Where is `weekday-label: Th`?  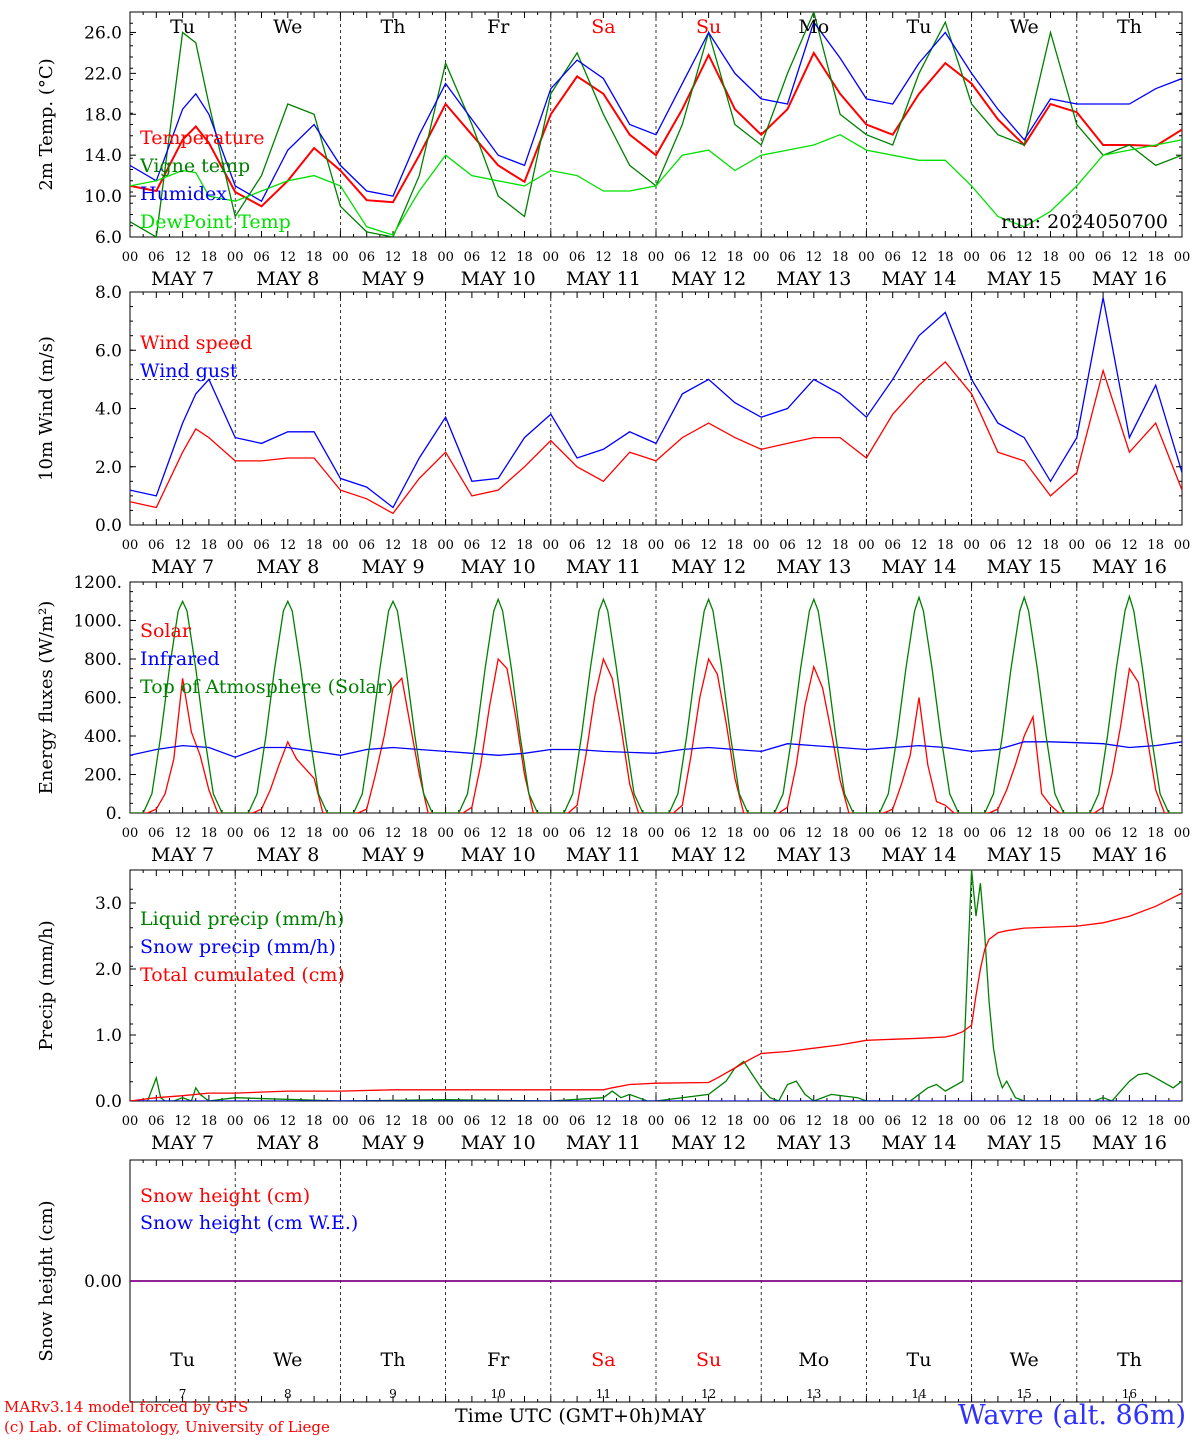 weekday-label: Th is located at coordinates (1129, 1360).